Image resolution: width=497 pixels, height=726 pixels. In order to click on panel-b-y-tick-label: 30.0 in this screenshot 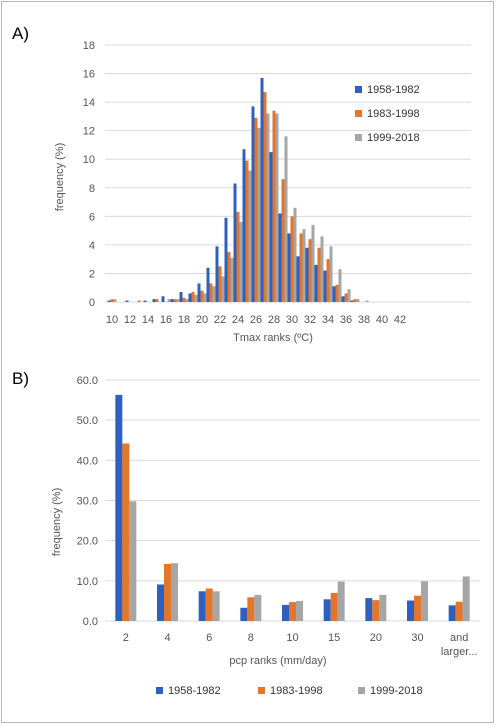, I will do `click(87, 502)`.